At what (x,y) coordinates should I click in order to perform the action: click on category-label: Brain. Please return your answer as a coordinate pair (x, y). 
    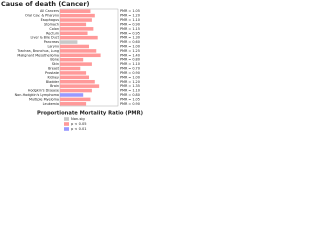
    Looking at the image, I should click on (54, 86).